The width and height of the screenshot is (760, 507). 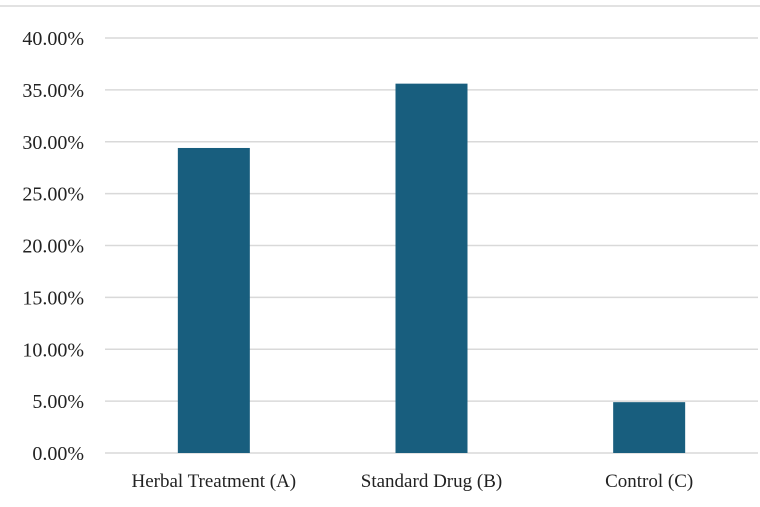 I want to click on y-tick-label: 5.00%, so click(x=58, y=402).